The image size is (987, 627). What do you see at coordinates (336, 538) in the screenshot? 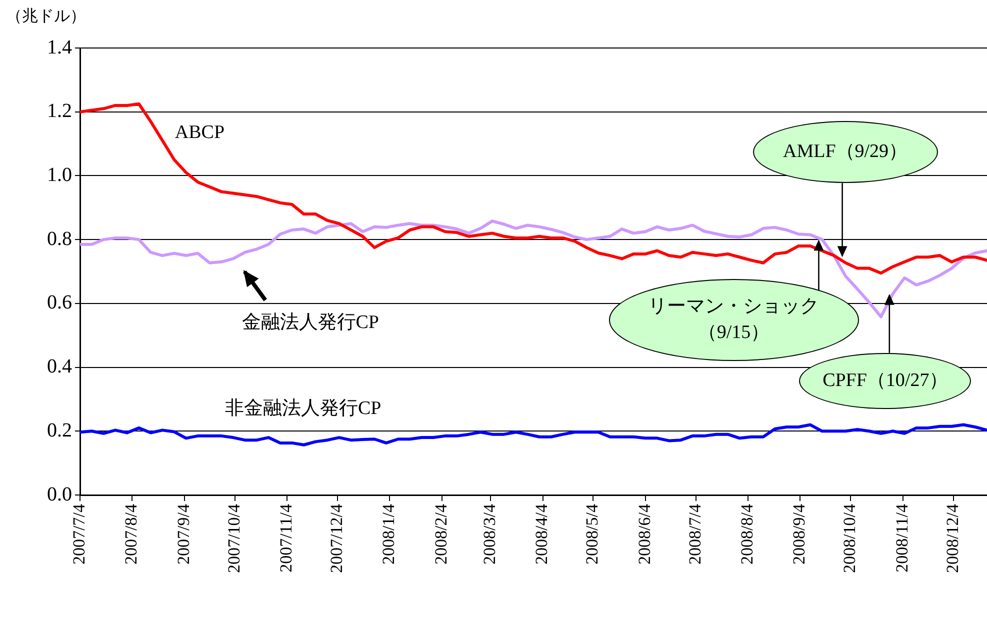
I see `x-tick-label: 2007/12/4` at bounding box center [336, 538].